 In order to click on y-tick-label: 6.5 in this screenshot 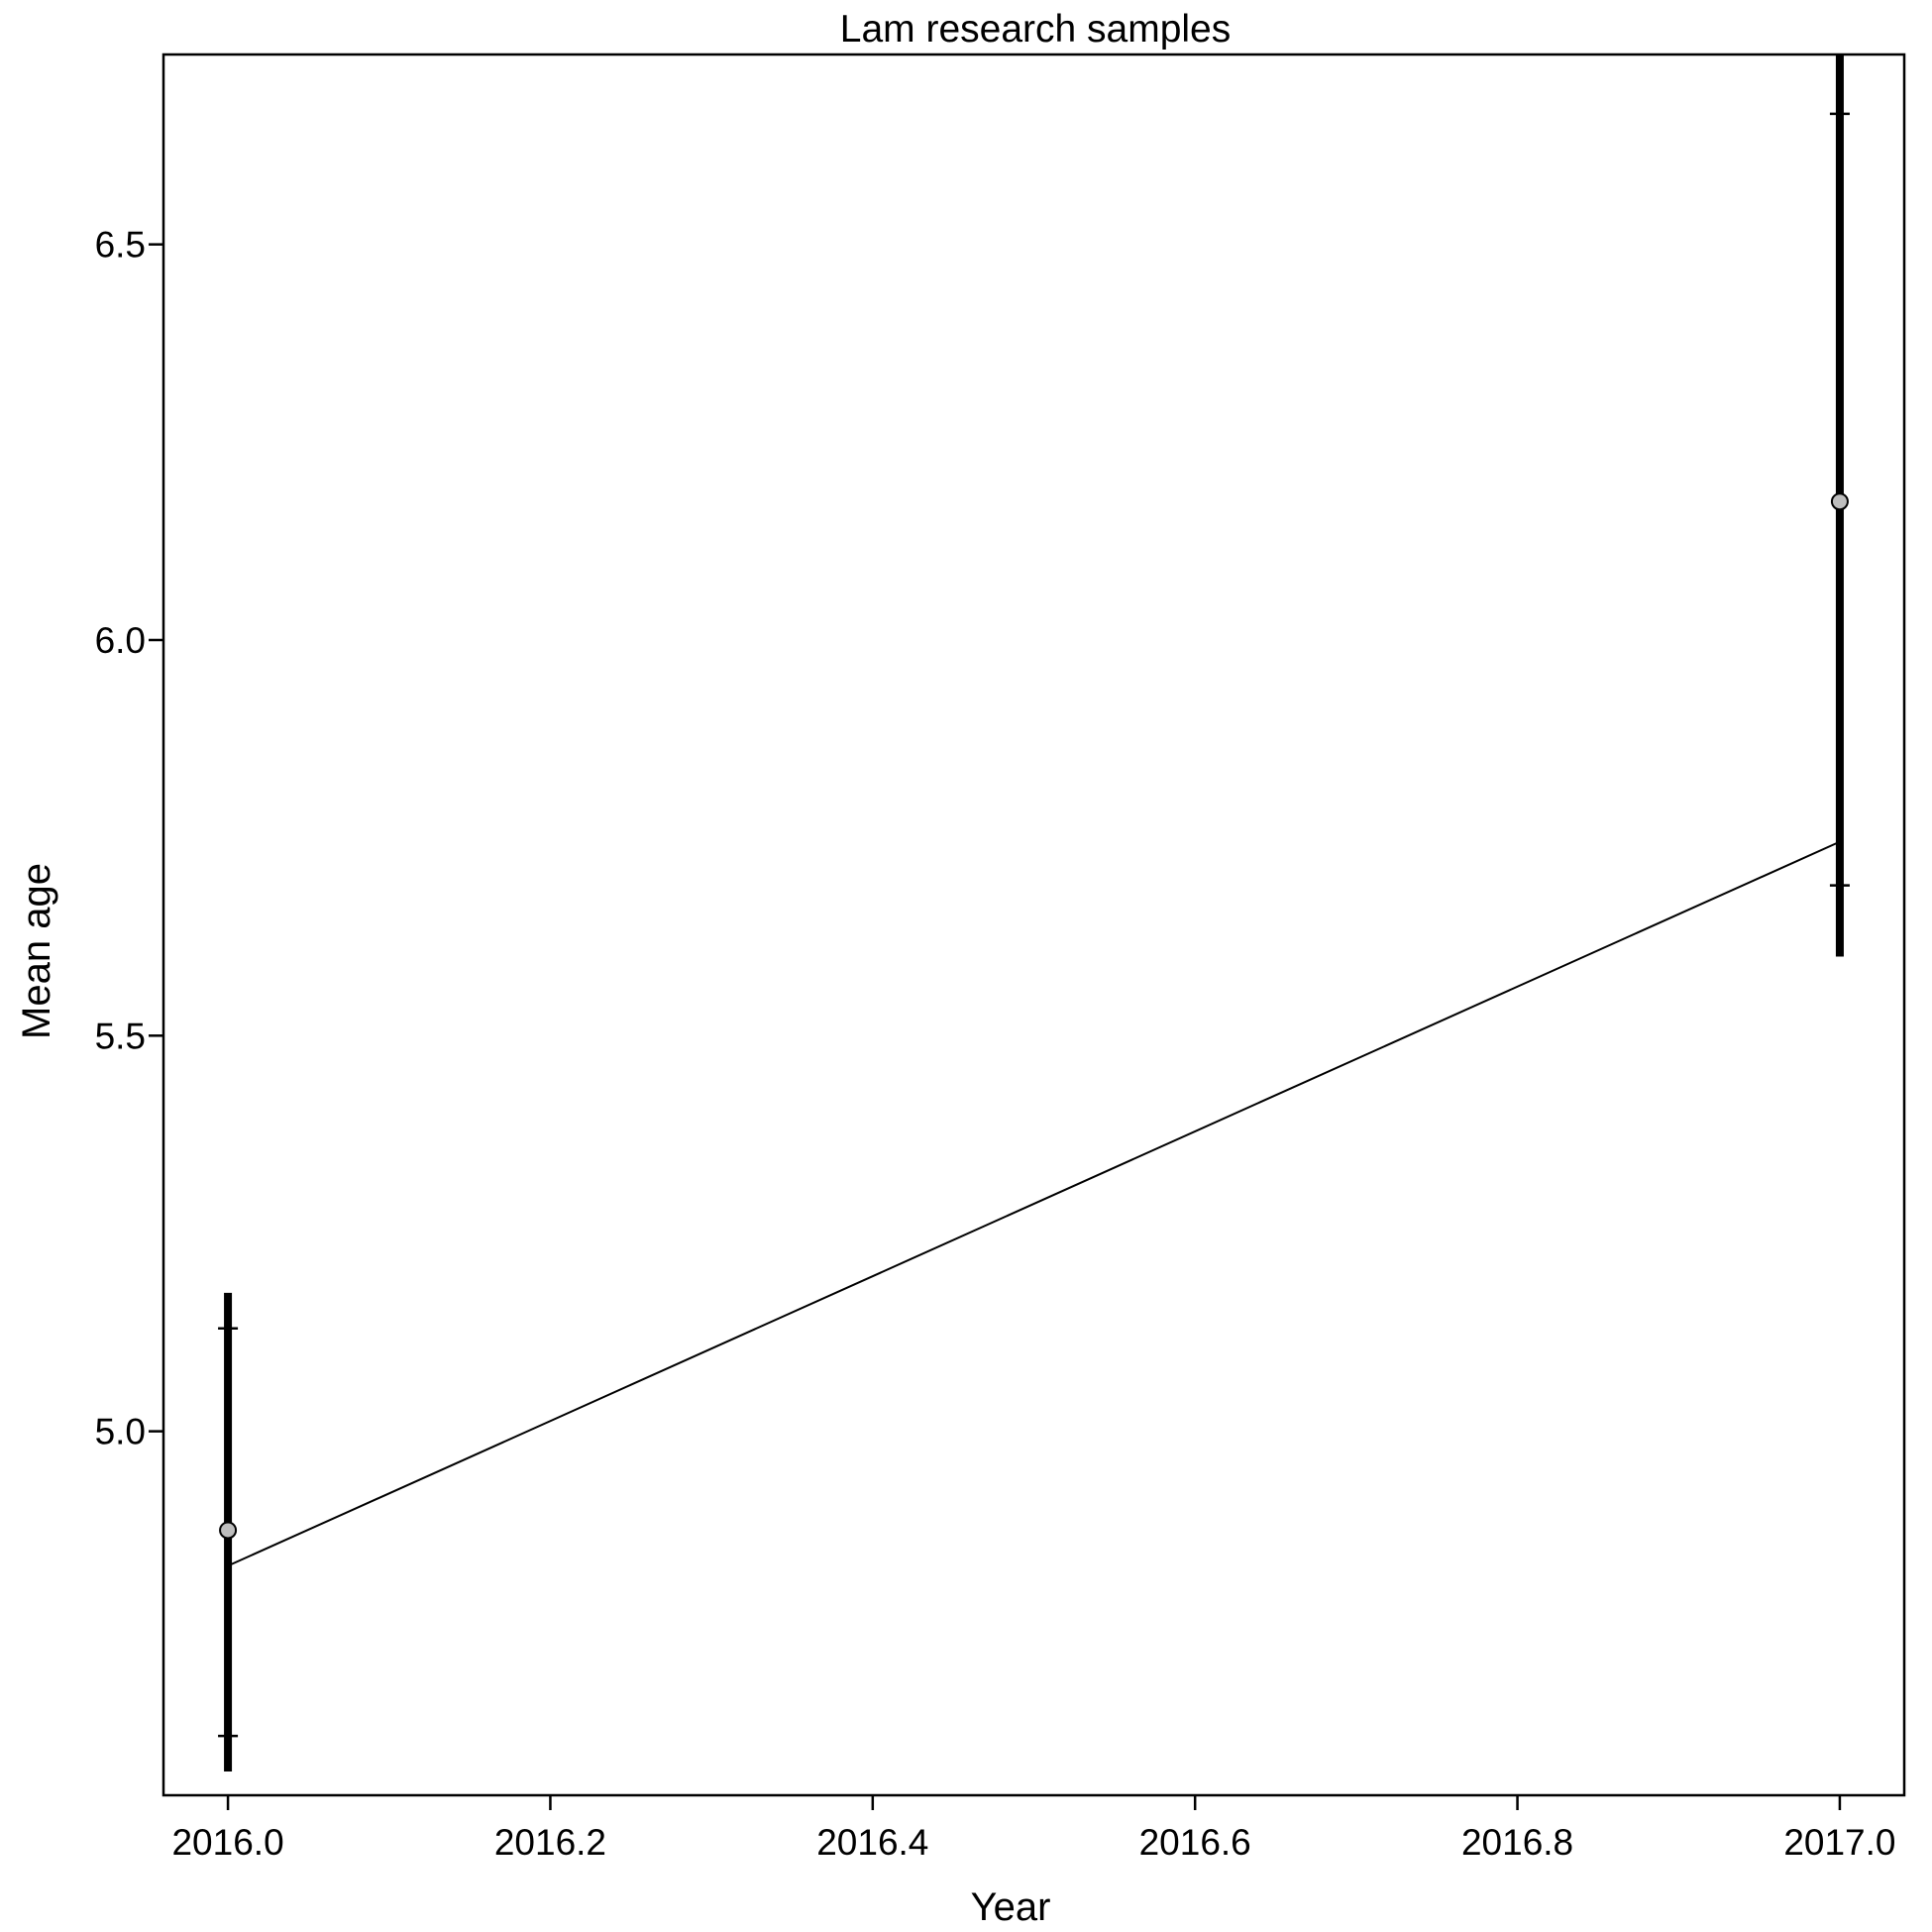, I will do `click(121, 245)`.